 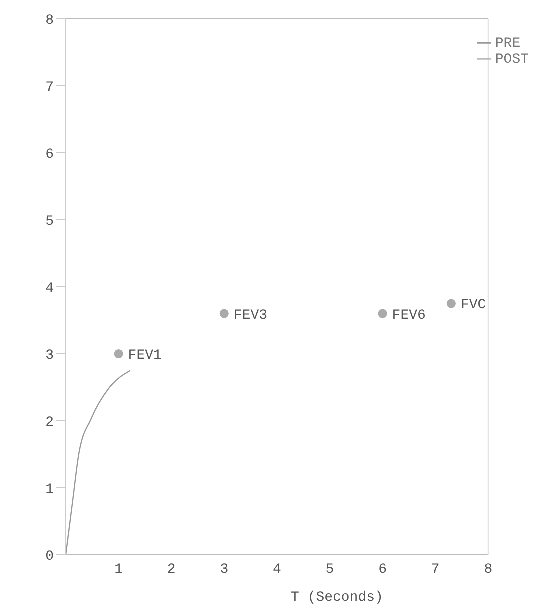 What do you see at coordinates (508, 44) in the screenshot?
I see `legend-label: PRE` at bounding box center [508, 44].